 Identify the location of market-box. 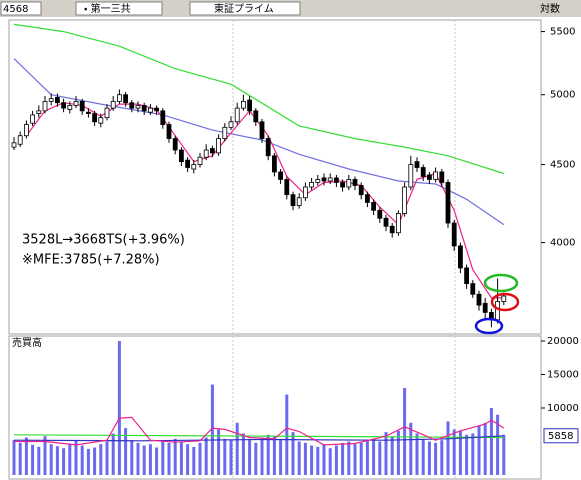
(245, 8).